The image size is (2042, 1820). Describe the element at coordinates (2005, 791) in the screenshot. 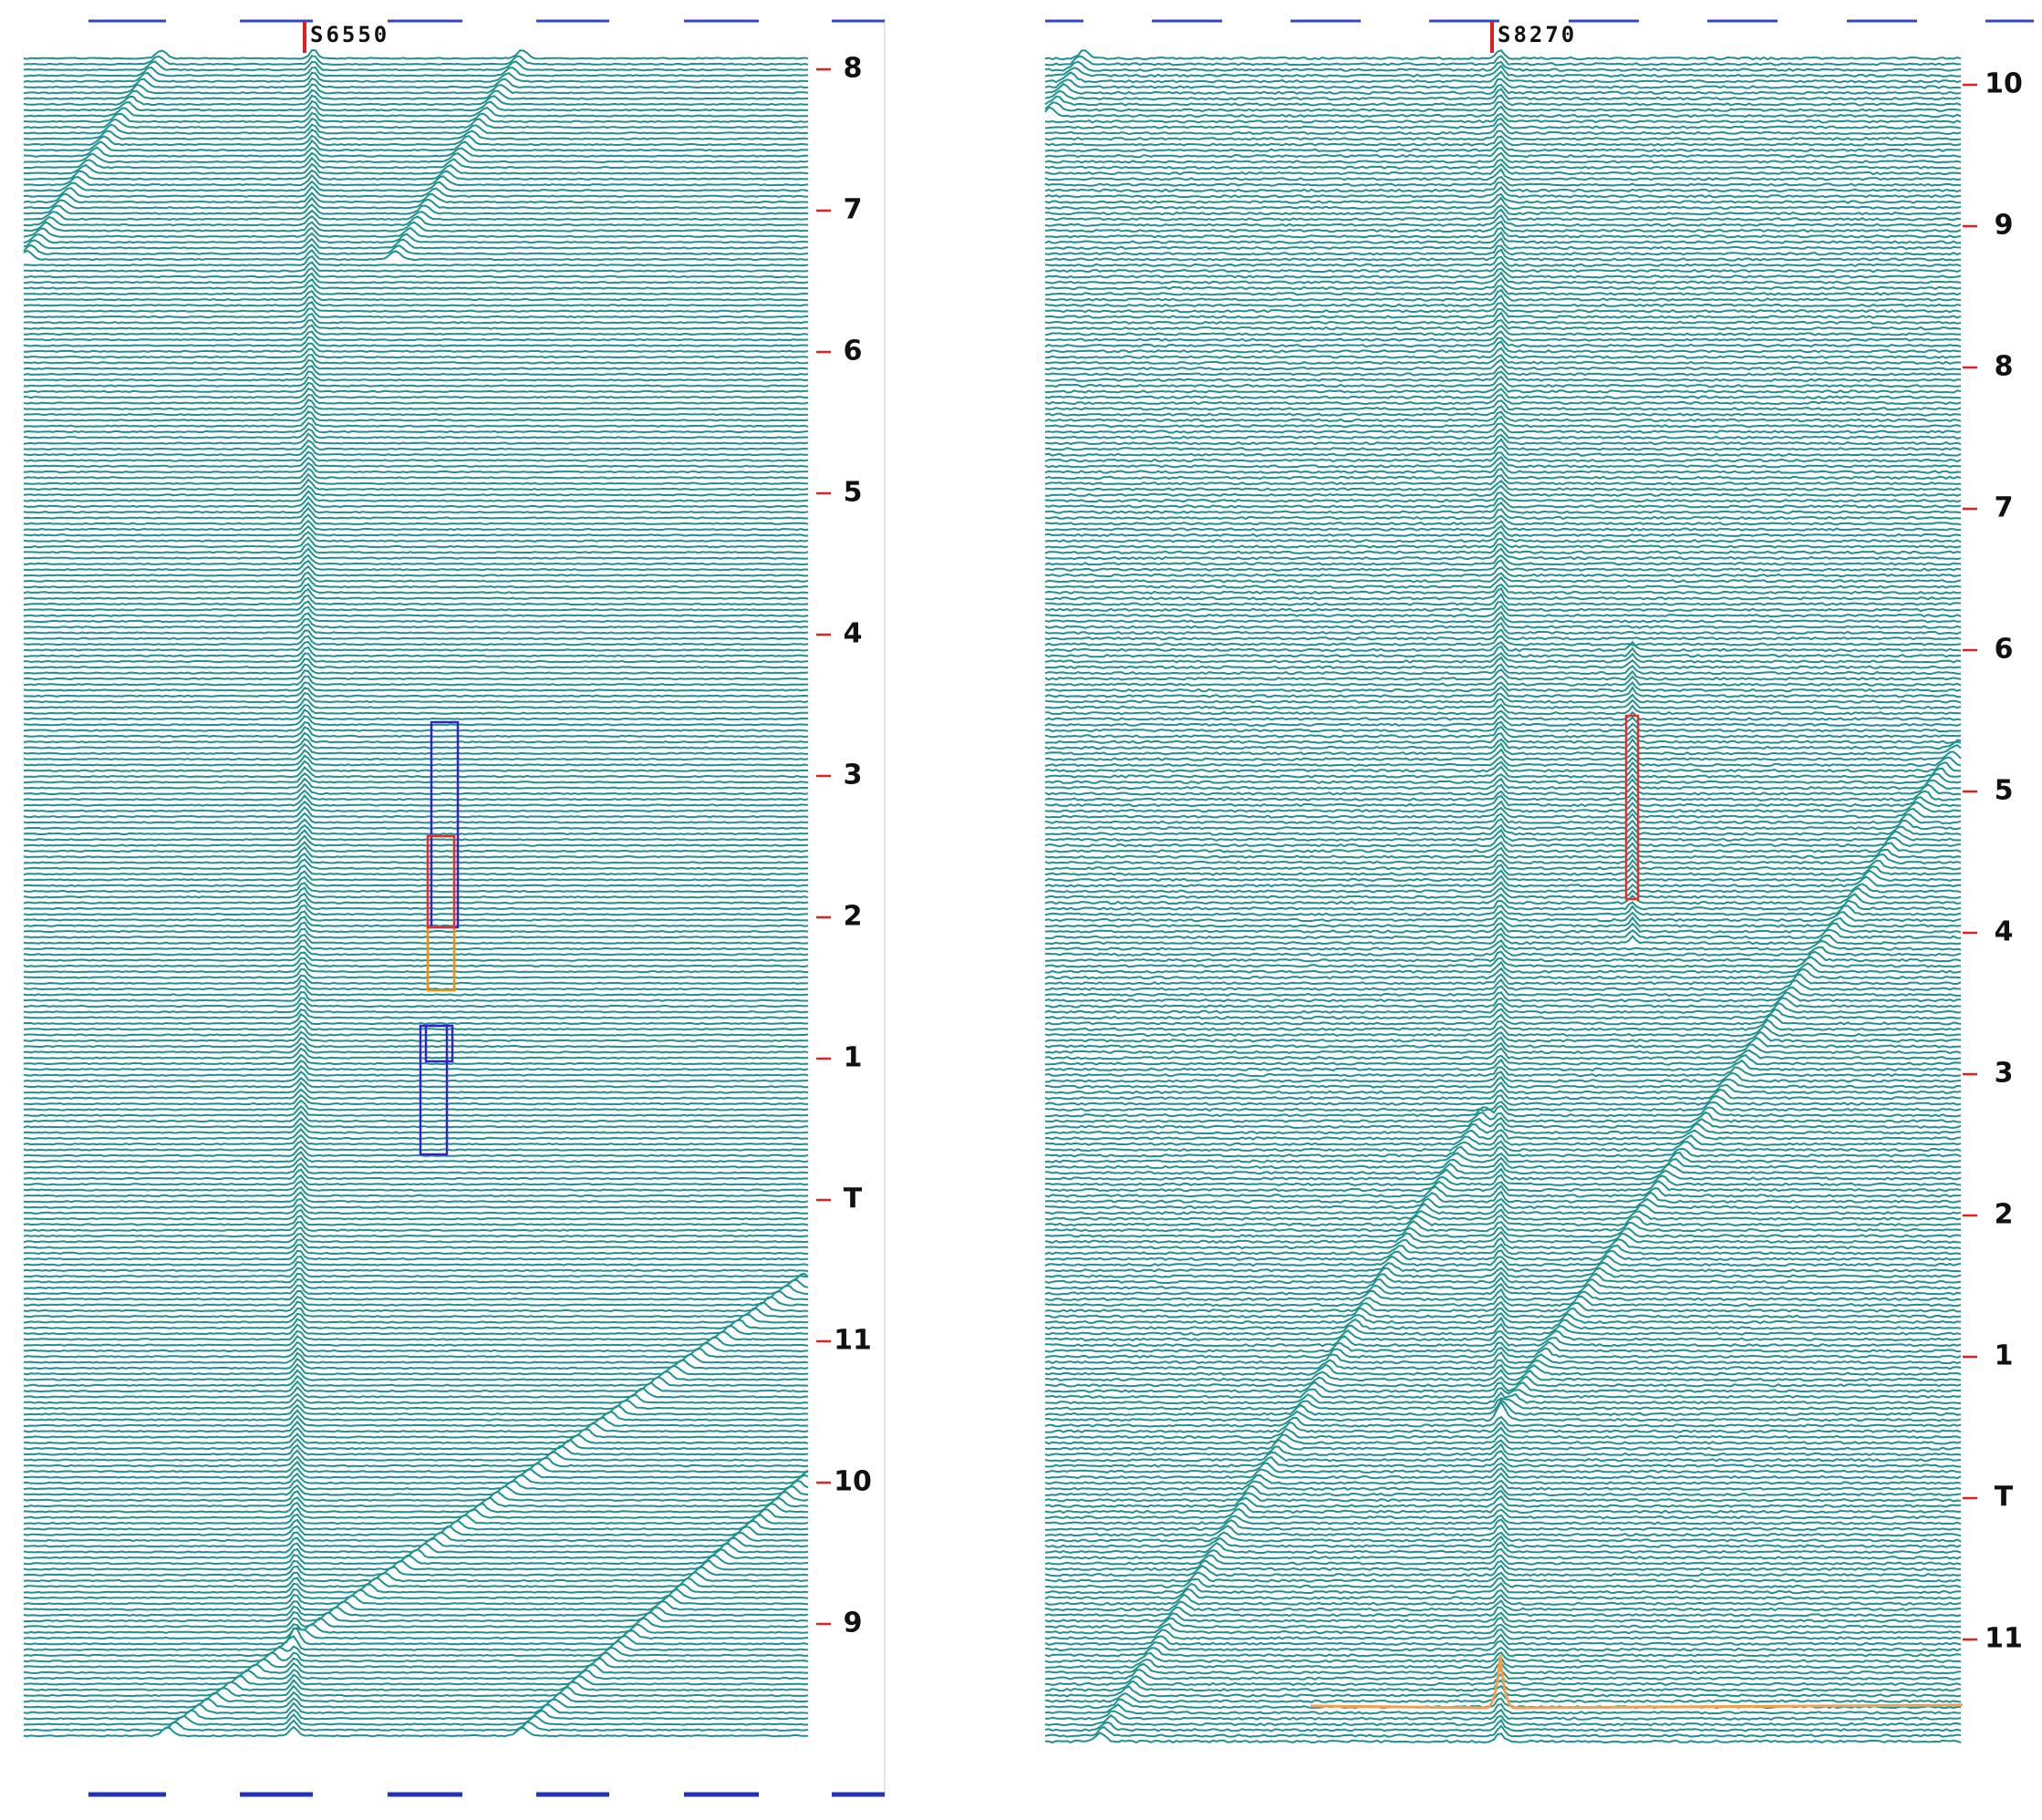

I see `tick-label: 5` at that location.